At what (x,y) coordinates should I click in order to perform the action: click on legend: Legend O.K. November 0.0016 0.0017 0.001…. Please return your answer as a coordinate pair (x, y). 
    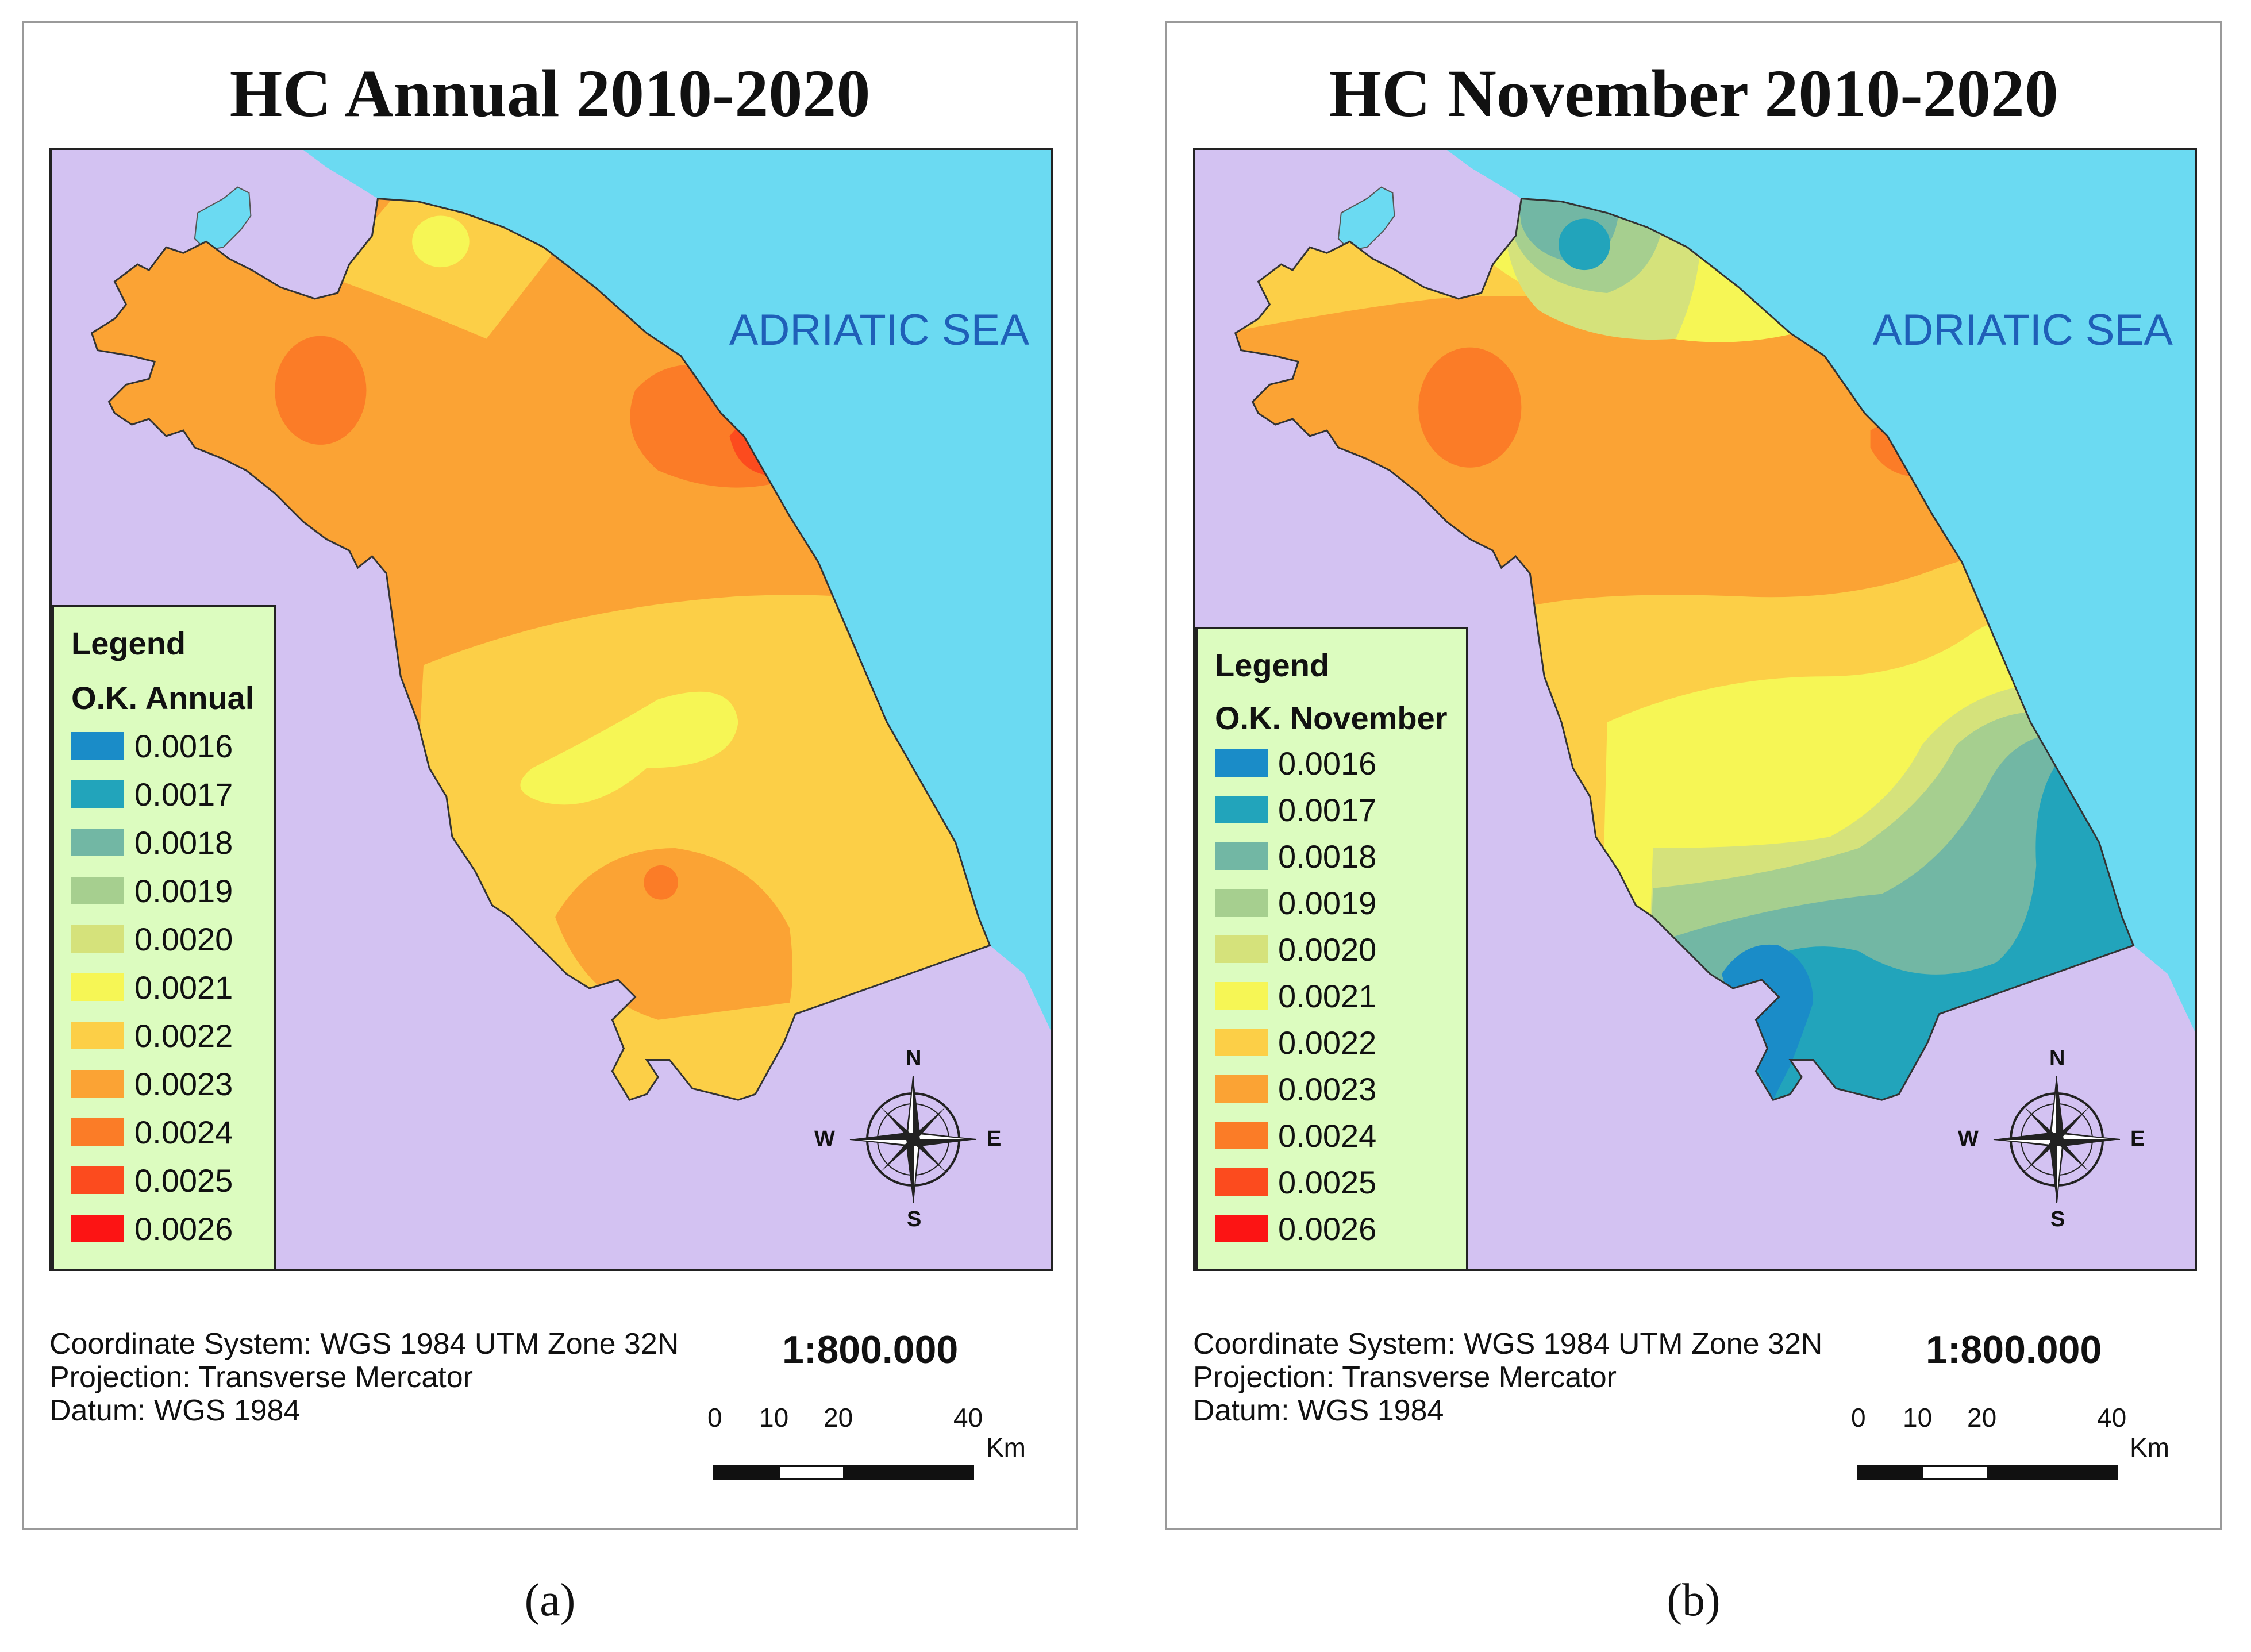
    Looking at the image, I should click on (1331, 948).